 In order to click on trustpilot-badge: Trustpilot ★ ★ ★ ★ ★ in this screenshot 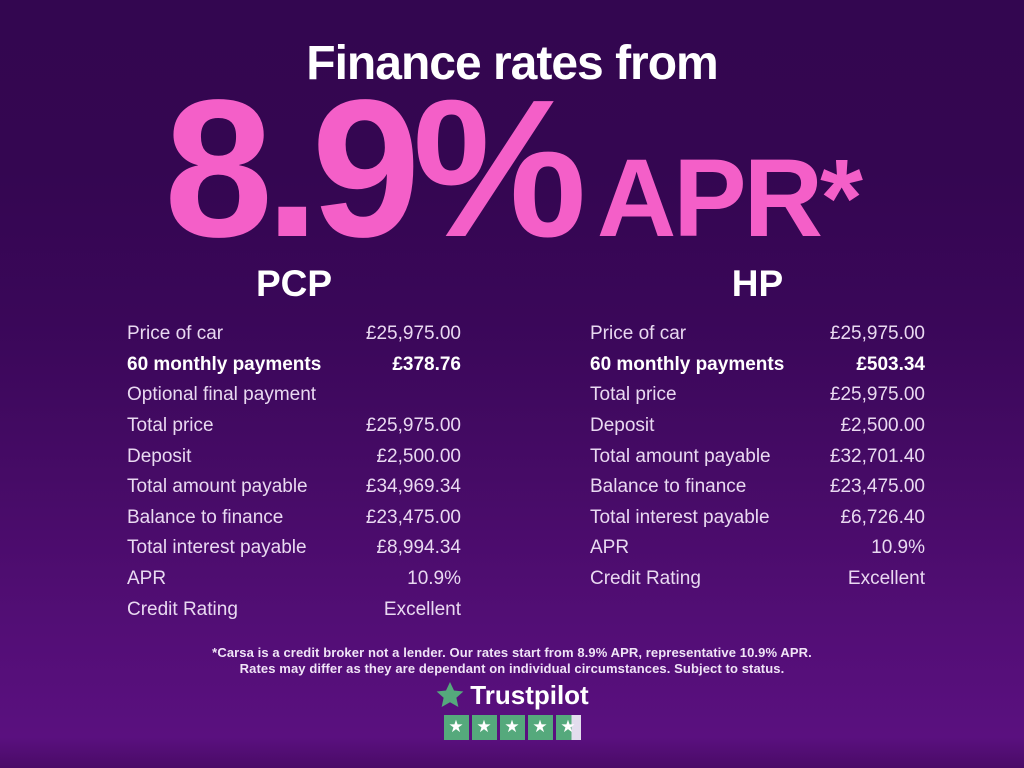, I will do `click(512, 709)`.